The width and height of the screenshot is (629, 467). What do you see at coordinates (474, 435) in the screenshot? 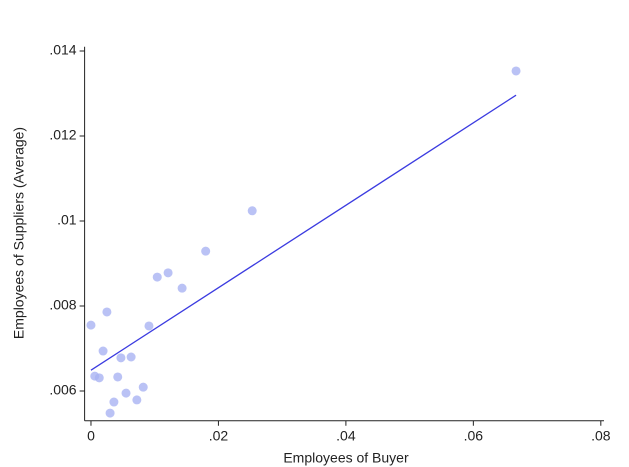
I see `x-tick-label: .06` at bounding box center [474, 435].